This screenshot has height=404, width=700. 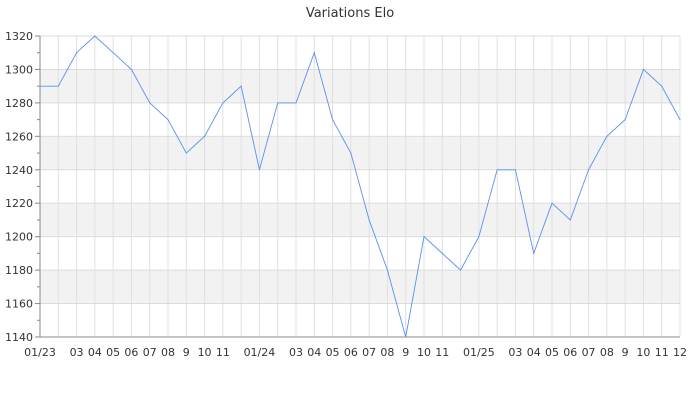 I want to click on y-tick-label: 1240, so click(x=19, y=170).